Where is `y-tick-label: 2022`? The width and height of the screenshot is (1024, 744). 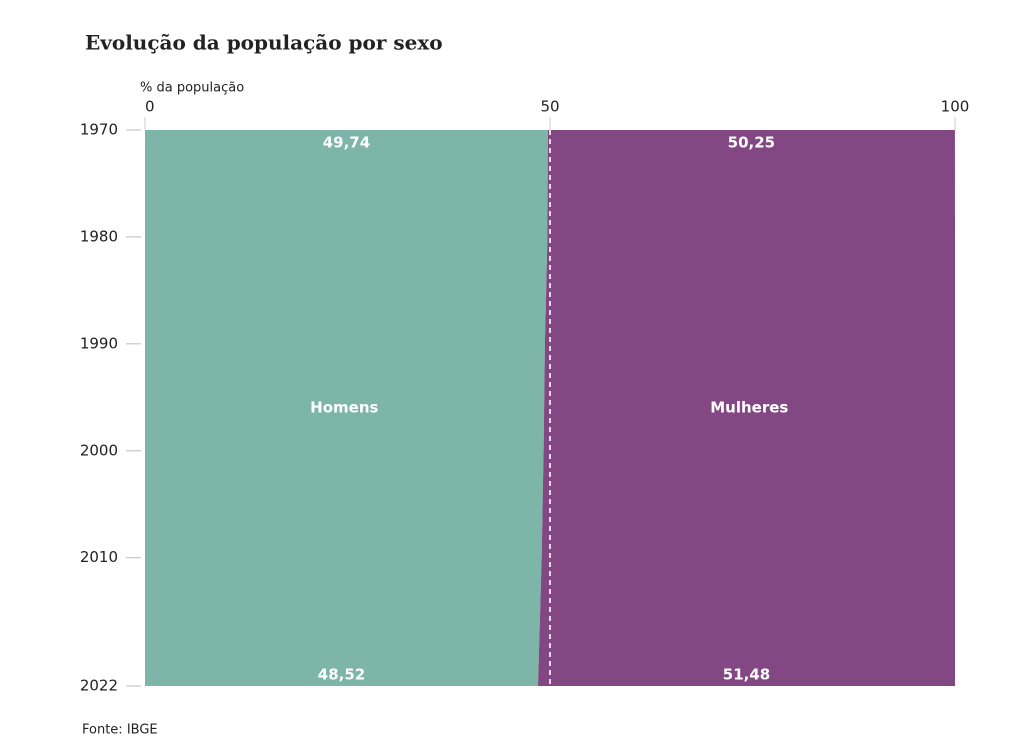 y-tick-label: 2022 is located at coordinates (99, 686).